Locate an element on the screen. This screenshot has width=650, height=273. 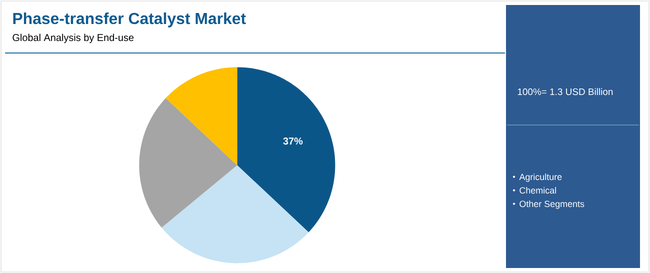
chart-title: Phase-transfer Catalyst Market is located at coordinates (129, 20).